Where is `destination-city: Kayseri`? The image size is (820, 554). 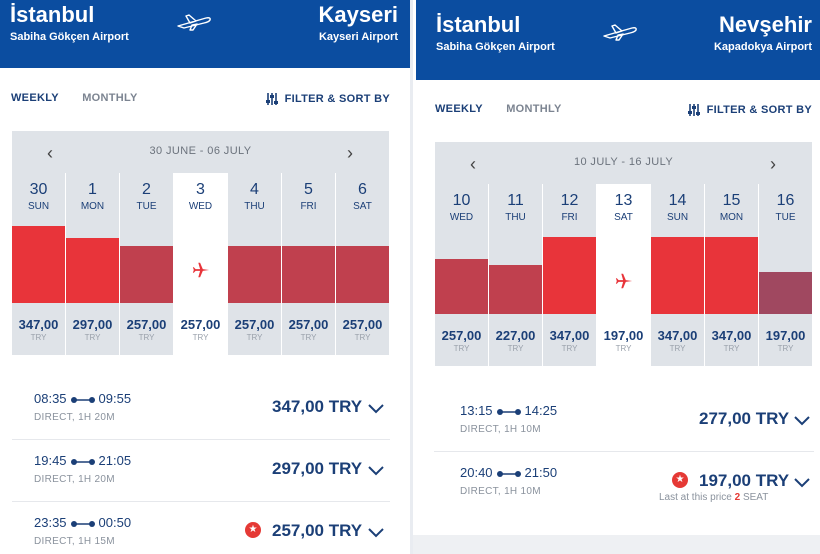 destination-city: Kayseri is located at coordinates (358, 14).